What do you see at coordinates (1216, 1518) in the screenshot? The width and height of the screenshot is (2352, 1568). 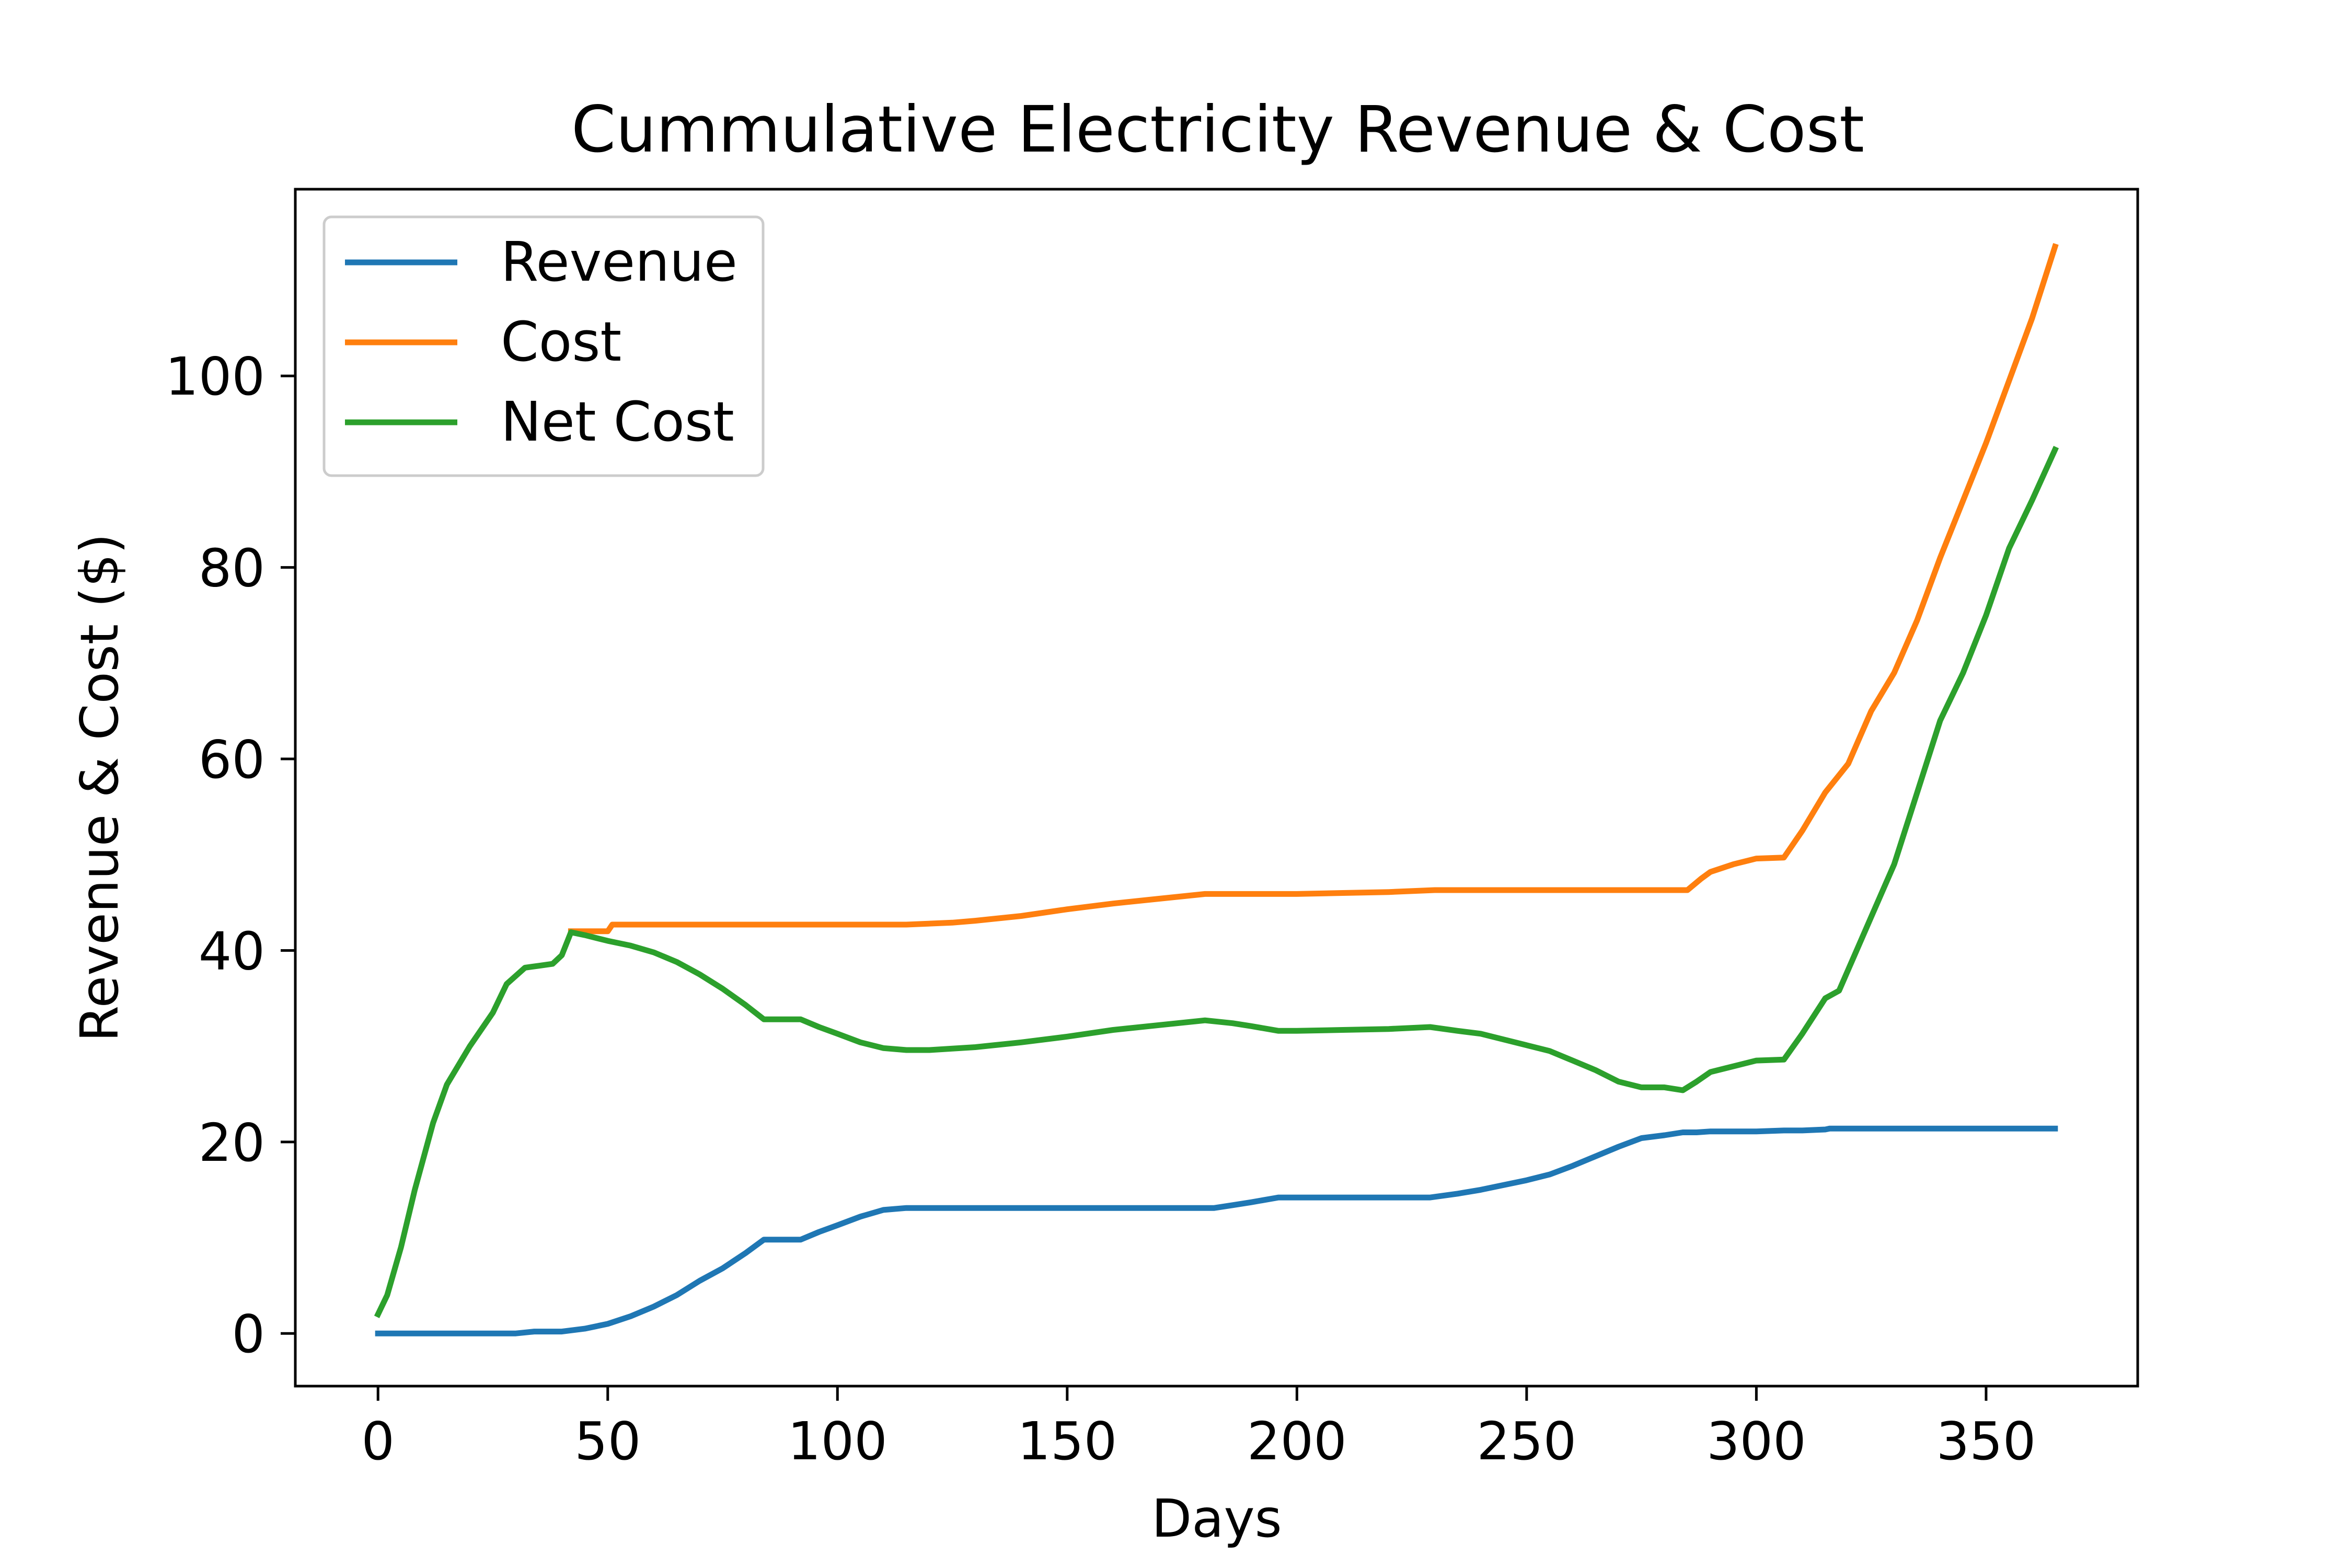 I see `x-axis-label: Days` at bounding box center [1216, 1518].